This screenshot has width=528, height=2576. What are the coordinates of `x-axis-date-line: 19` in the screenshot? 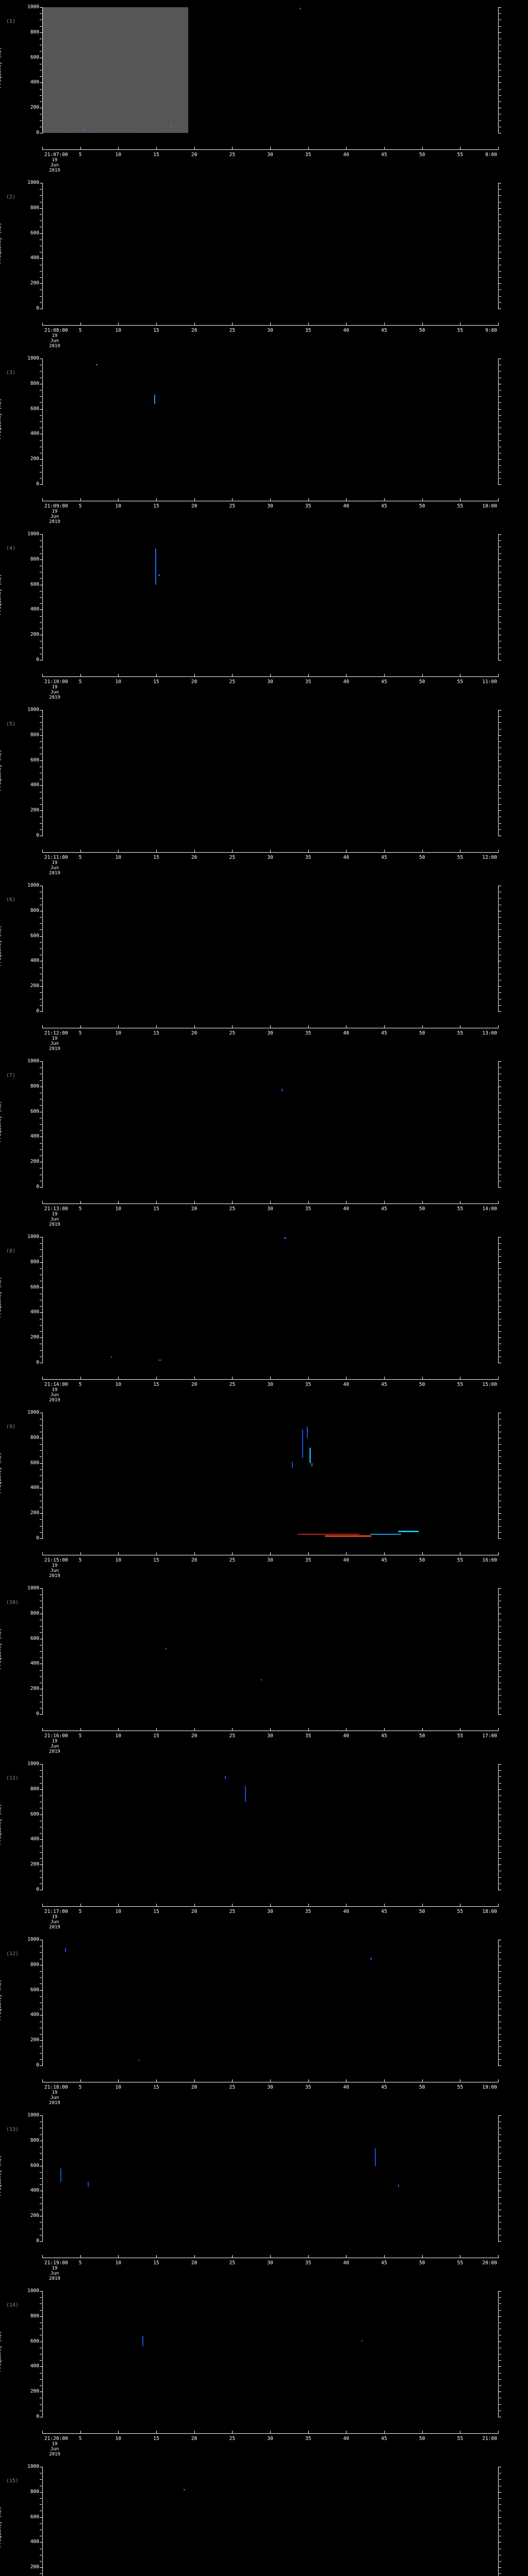 It's located at (55, 1917).